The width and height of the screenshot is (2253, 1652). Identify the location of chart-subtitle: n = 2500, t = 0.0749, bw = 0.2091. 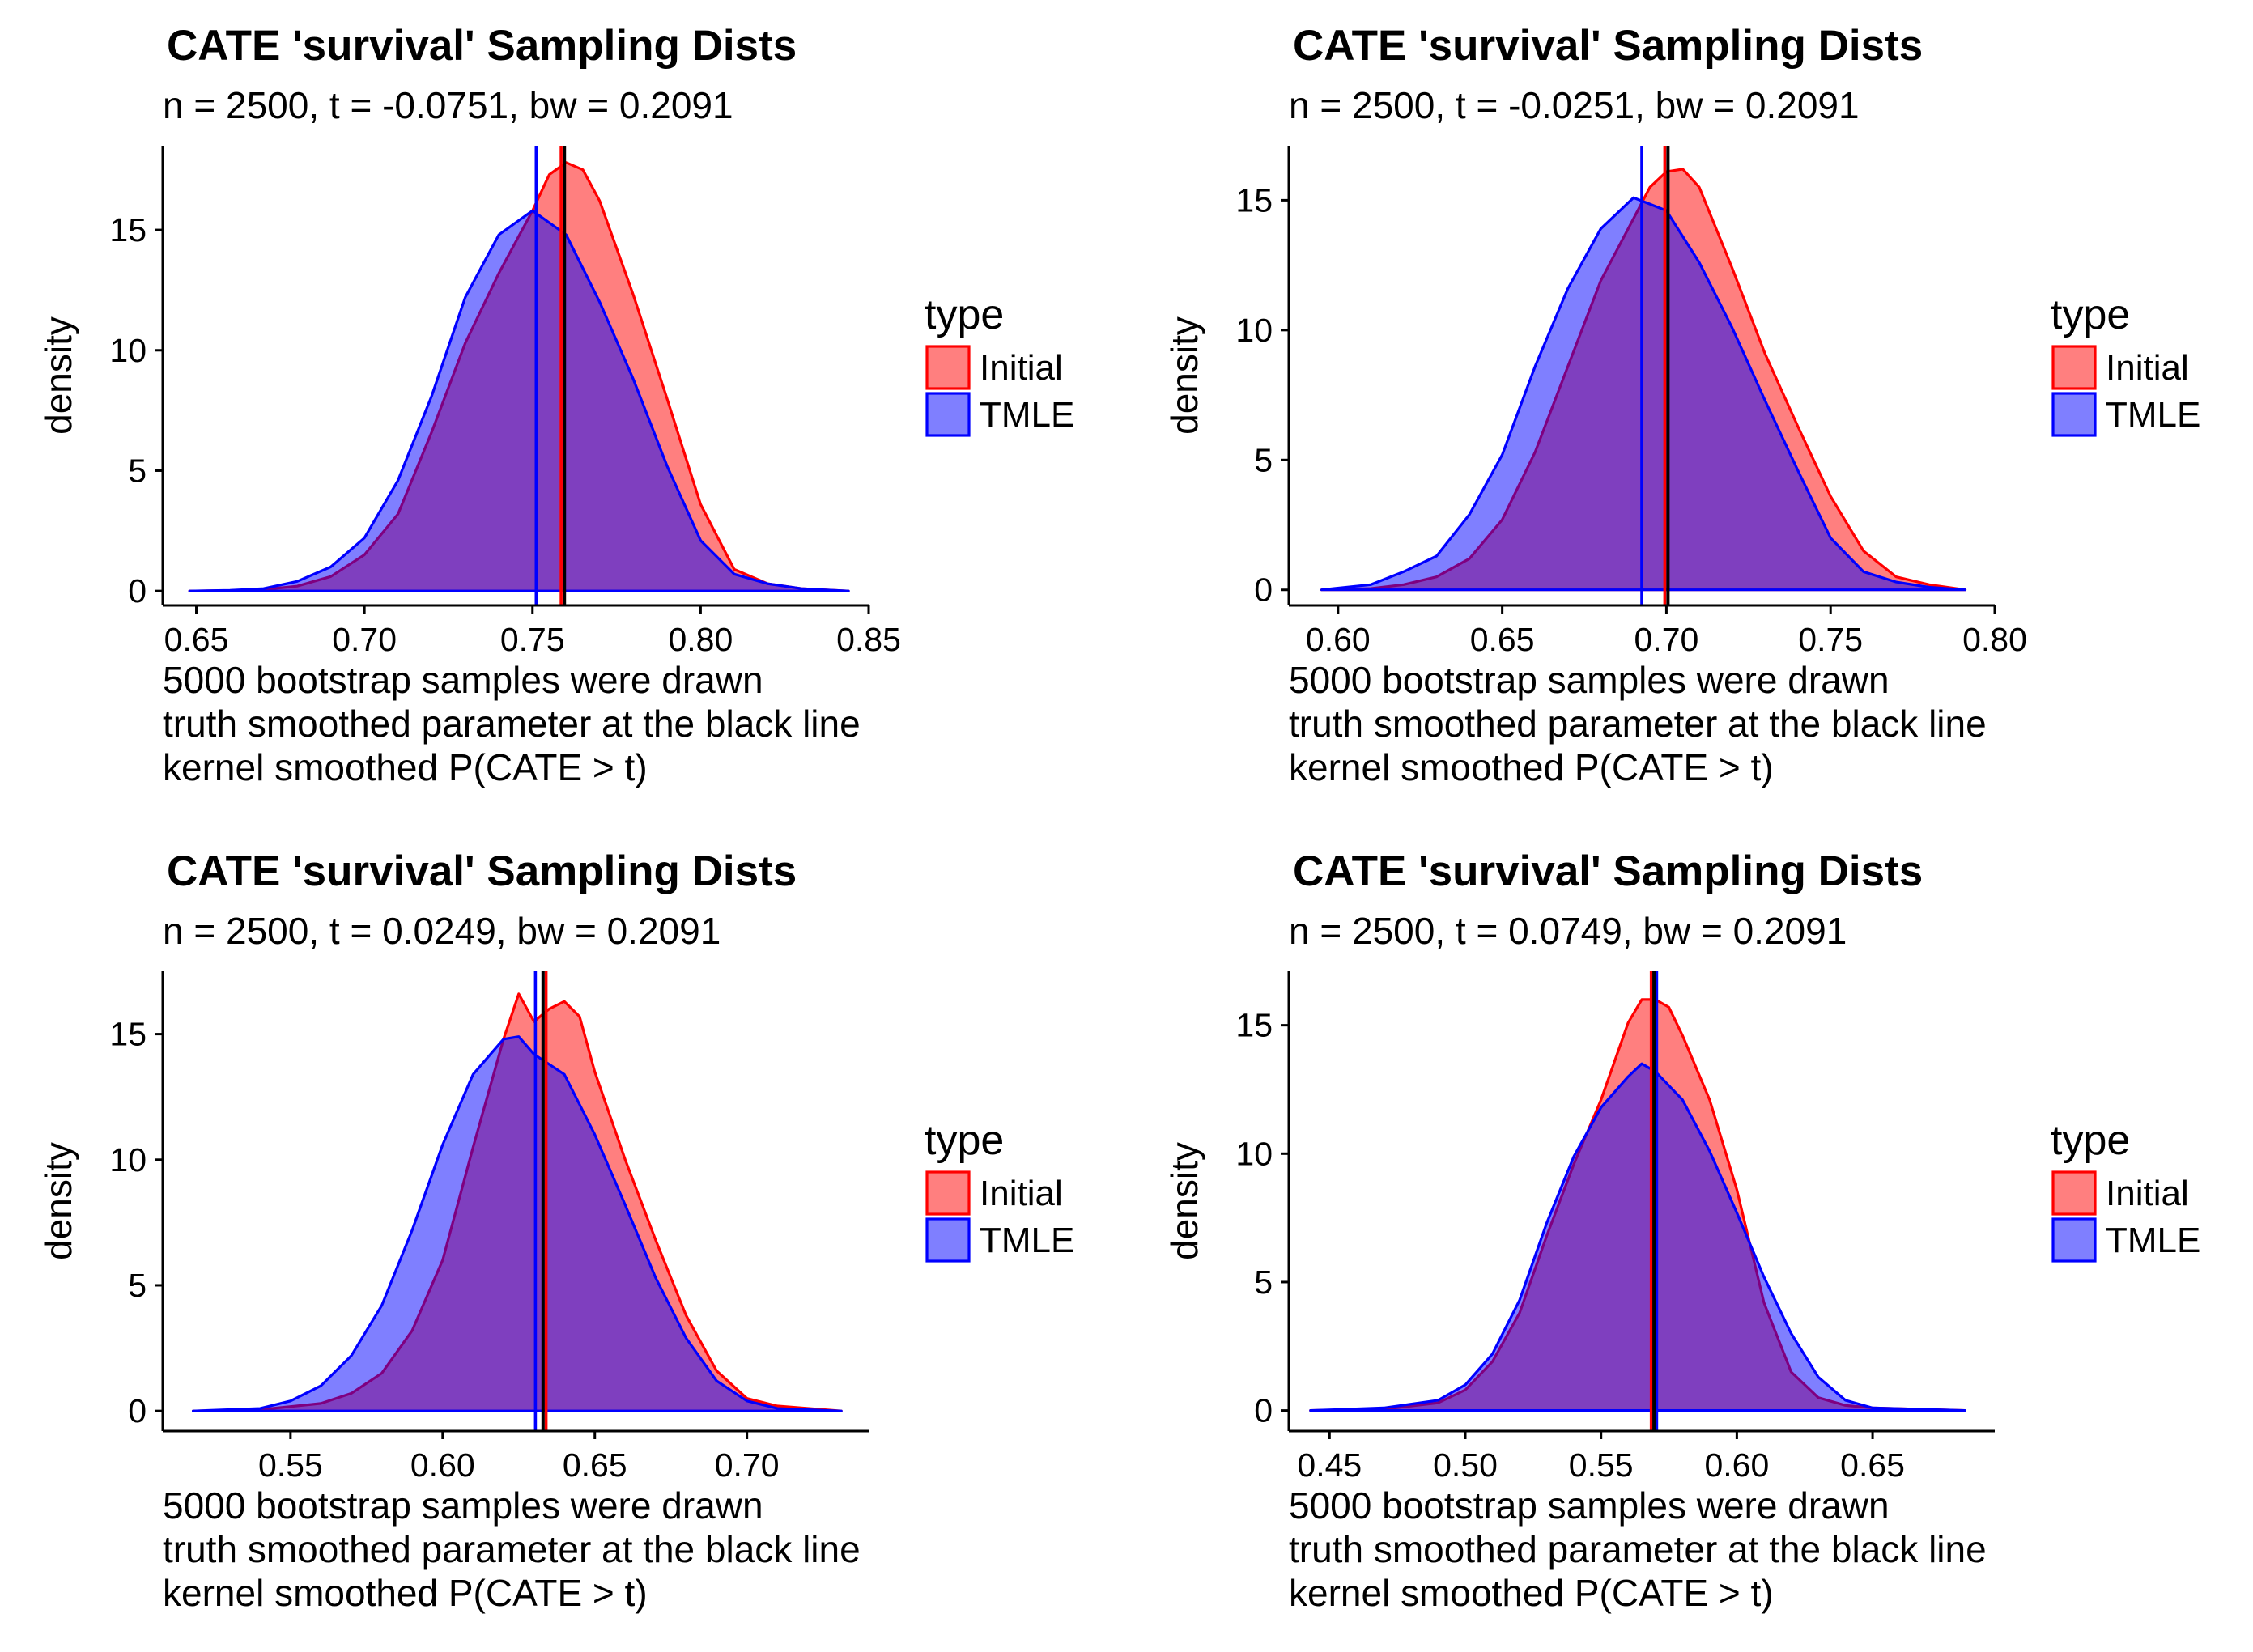
(1568, 931).